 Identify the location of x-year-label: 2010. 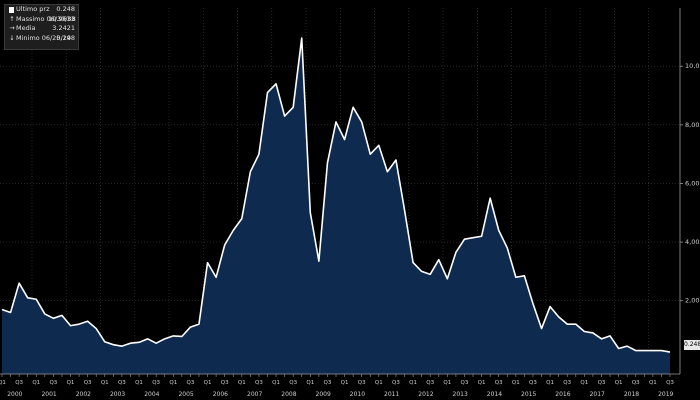
(357, 394).